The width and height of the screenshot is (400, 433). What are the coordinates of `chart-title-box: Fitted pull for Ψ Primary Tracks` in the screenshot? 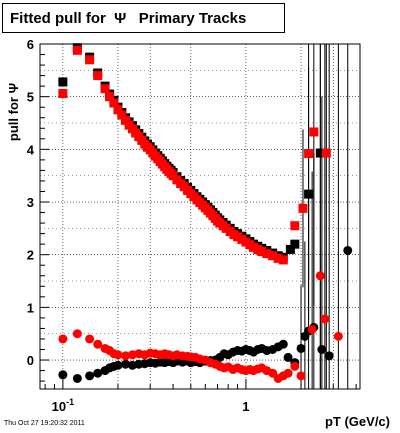 It's located at (143, 18).